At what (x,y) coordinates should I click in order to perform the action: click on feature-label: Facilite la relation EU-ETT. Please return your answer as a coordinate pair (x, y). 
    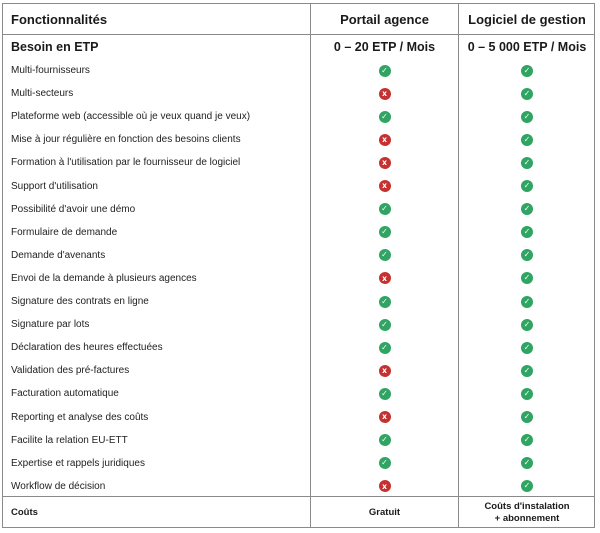
    Looking at the image, I should click on (69, 440).